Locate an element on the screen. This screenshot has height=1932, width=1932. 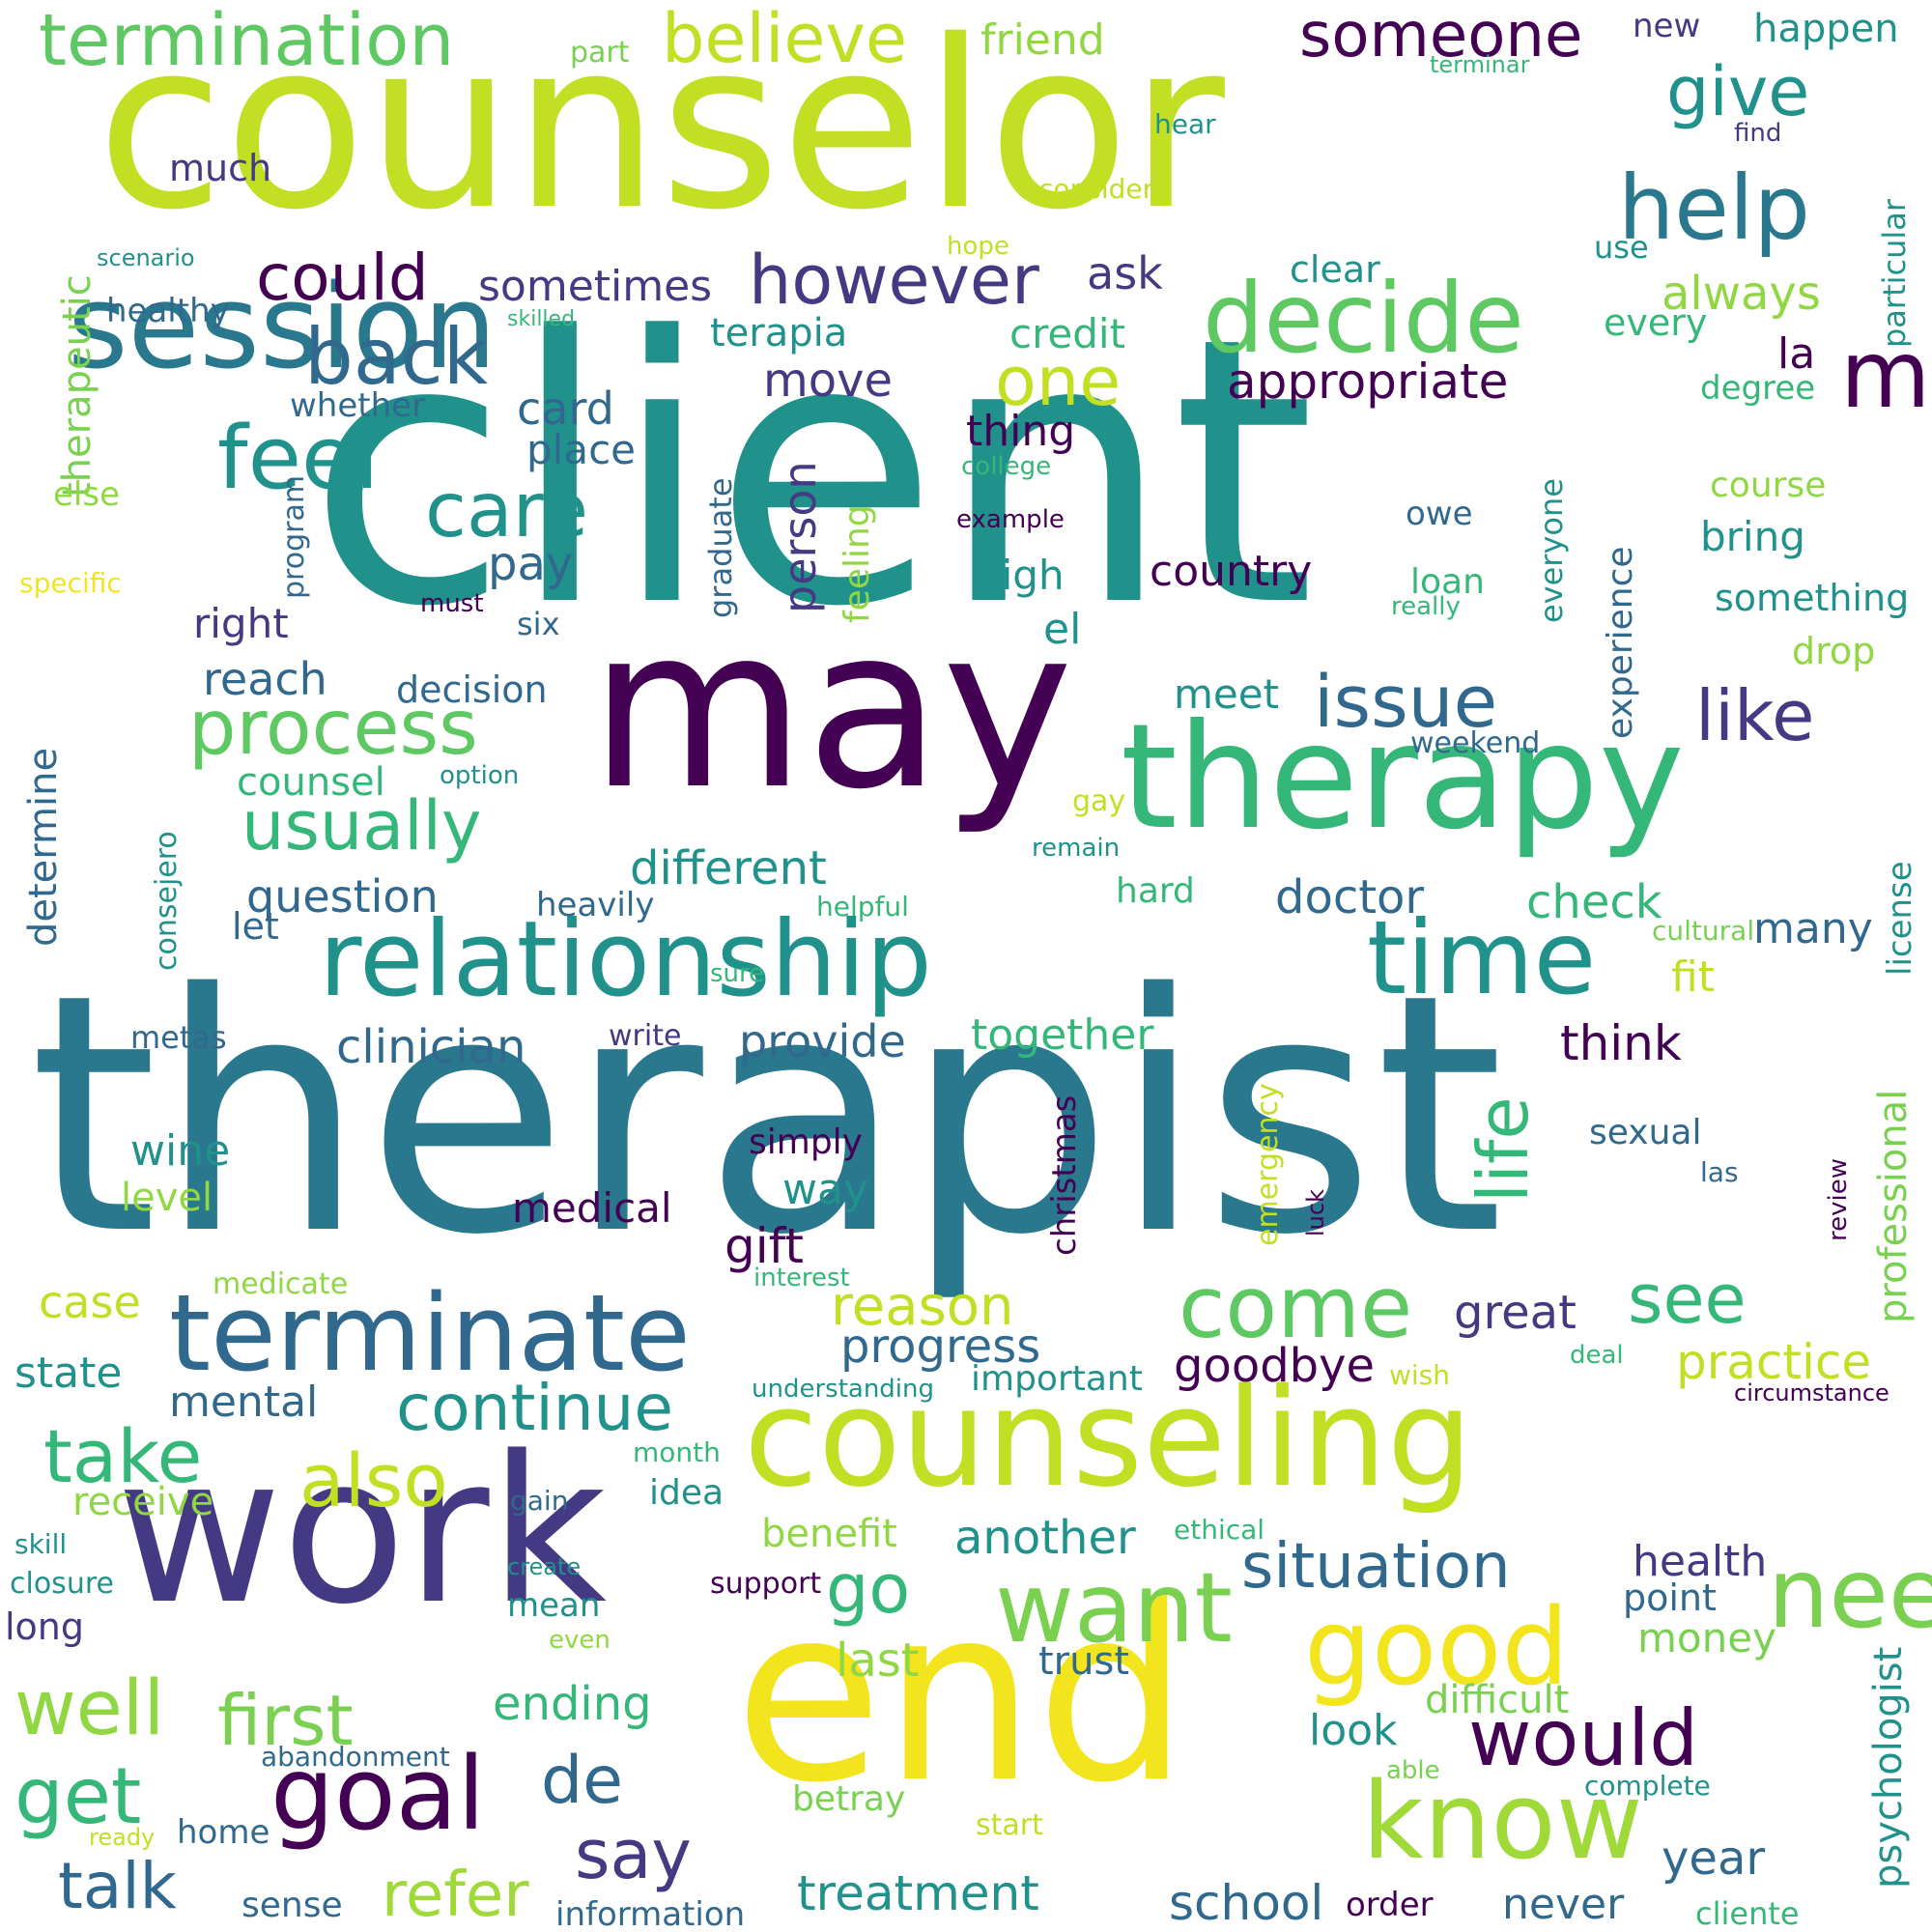
word-sexual: sexual is located at coordinates (1645, 1132).